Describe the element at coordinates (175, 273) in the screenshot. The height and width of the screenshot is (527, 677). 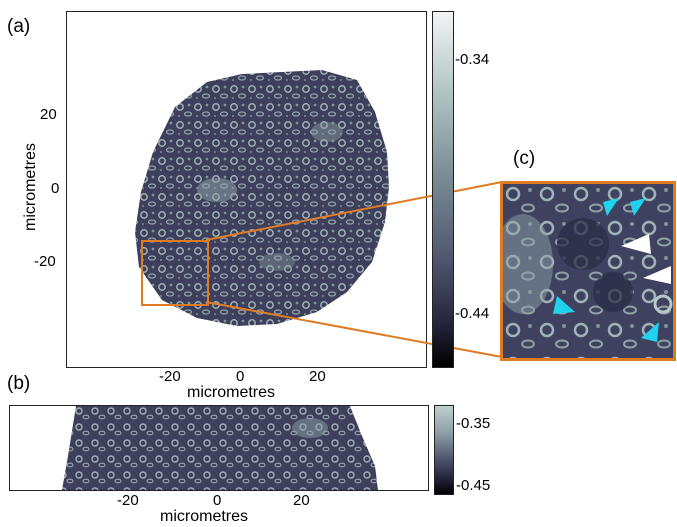
I see `panel-a-zoom-box` at that location.